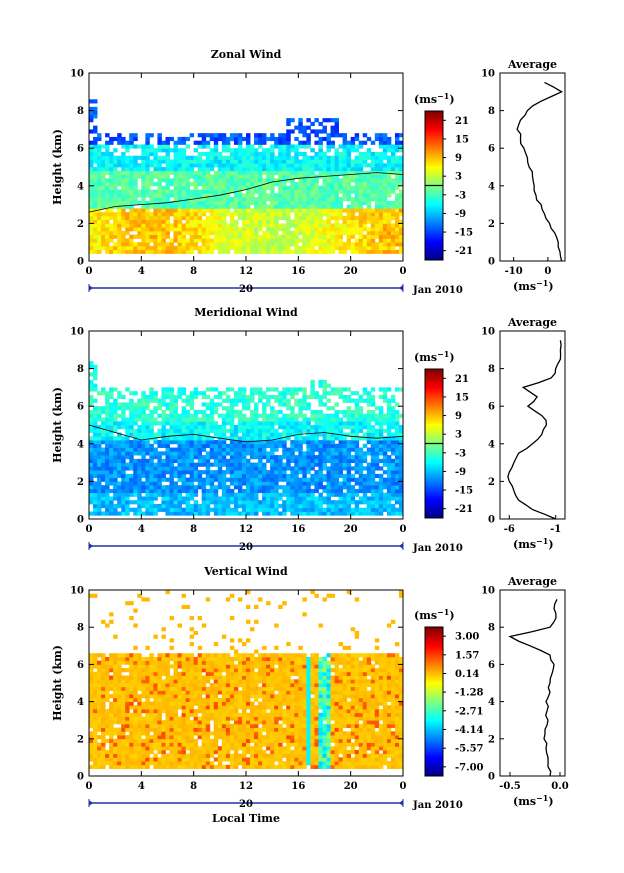 Image resolution: width=624 pixels, height=873 pixels. I want to click on average-y-tick-label: 6, so click(491, 149).